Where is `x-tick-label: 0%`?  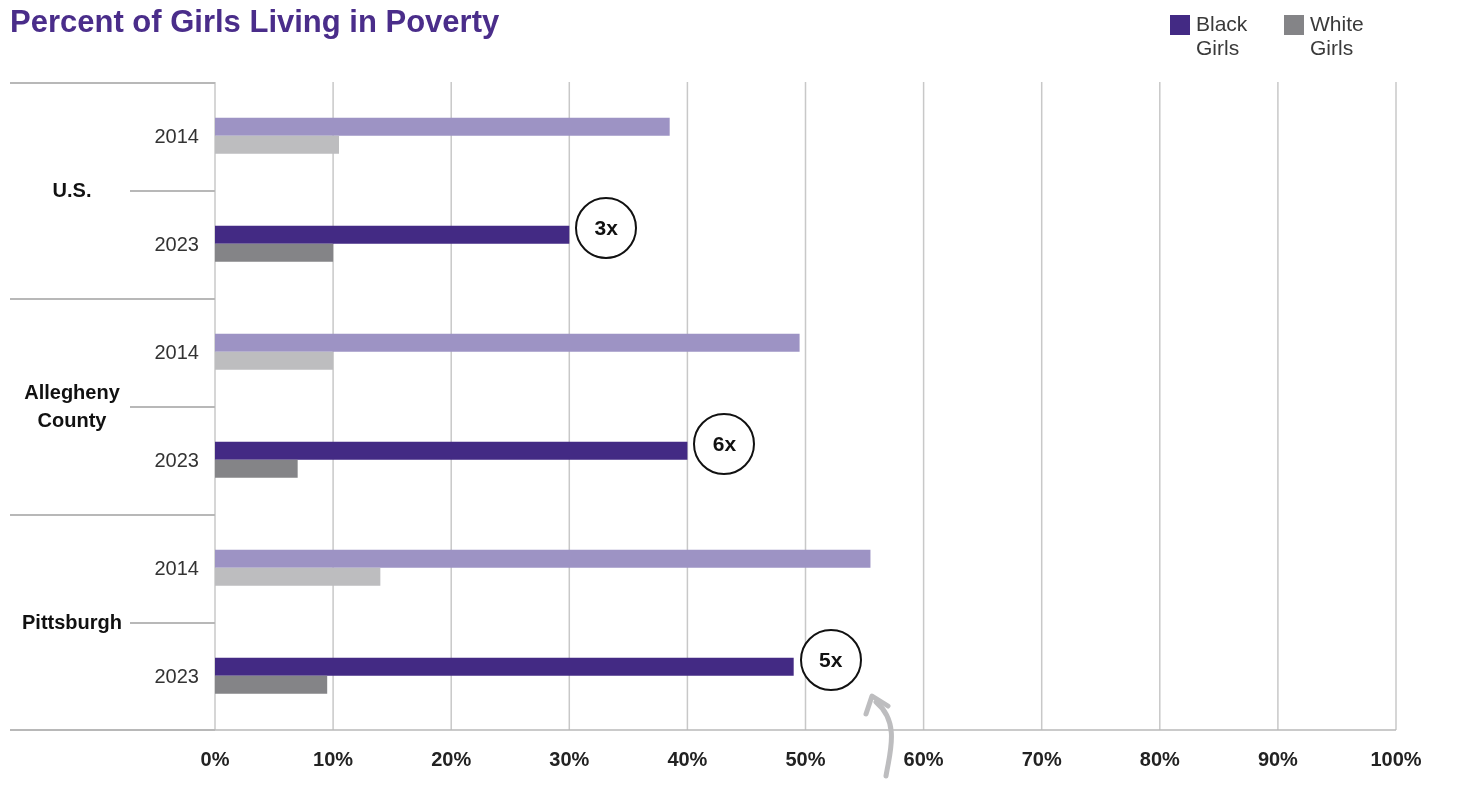 x-tick-label: 0% is located at coordinates (215, 759).